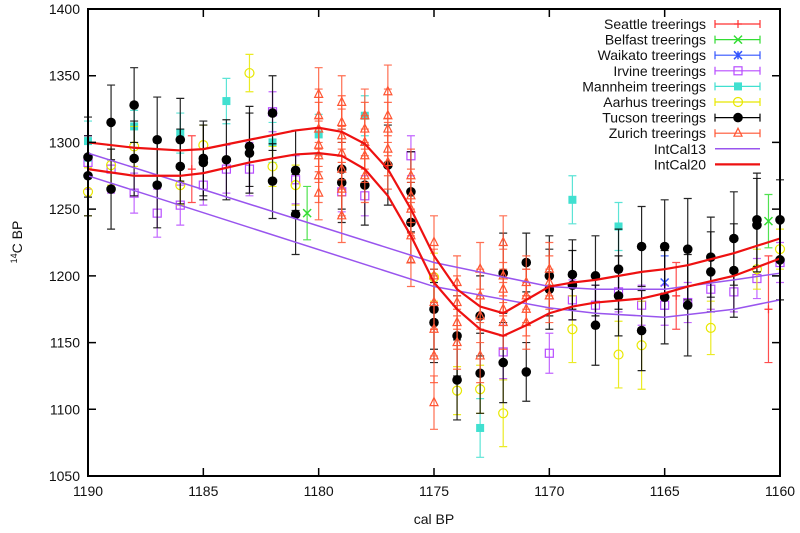 The width and height of the screenshot is (800, 533). Describe the element at coordinates (64, 276) in the screenshot. I see `y-tick-label: 1200` at that location.